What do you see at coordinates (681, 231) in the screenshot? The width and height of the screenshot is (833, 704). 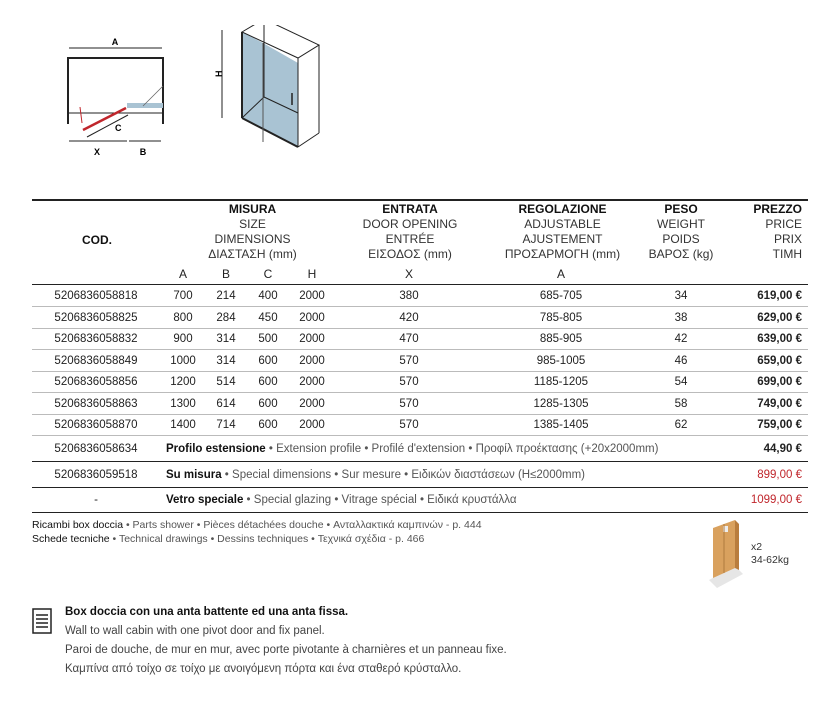 I see `header-peso: PESO WEIGHT POIDS ΒΑΡΟΣ (kg)` at bounding box center [681, 231].